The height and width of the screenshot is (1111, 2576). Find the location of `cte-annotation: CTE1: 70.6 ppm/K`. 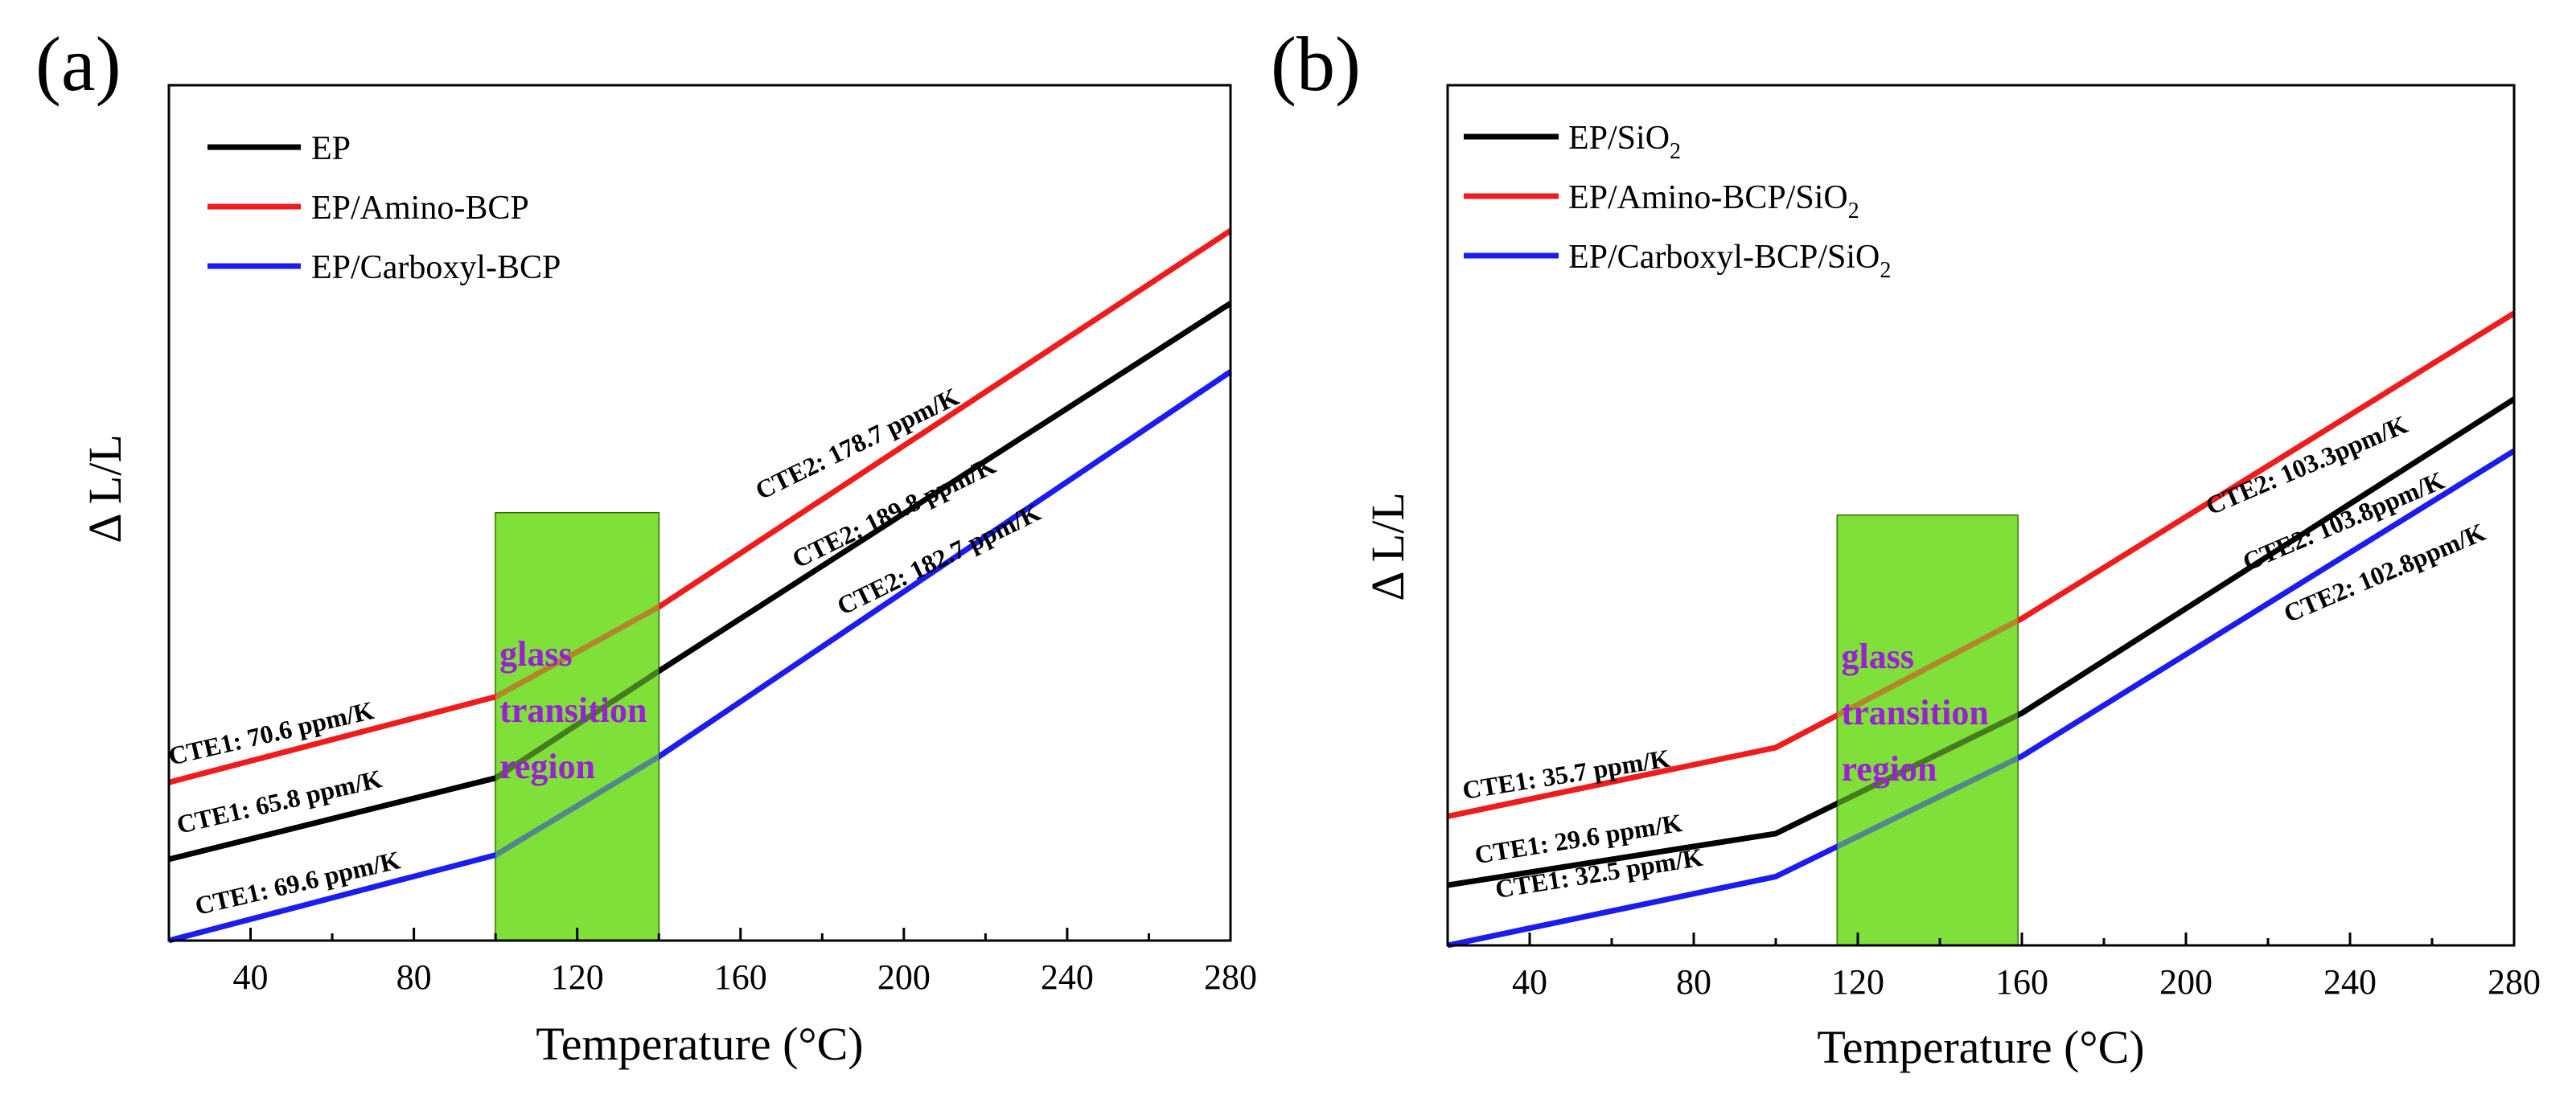

cte-annotation: CTE1: 70.6 ppm/K is located at coordinates (271, 733).